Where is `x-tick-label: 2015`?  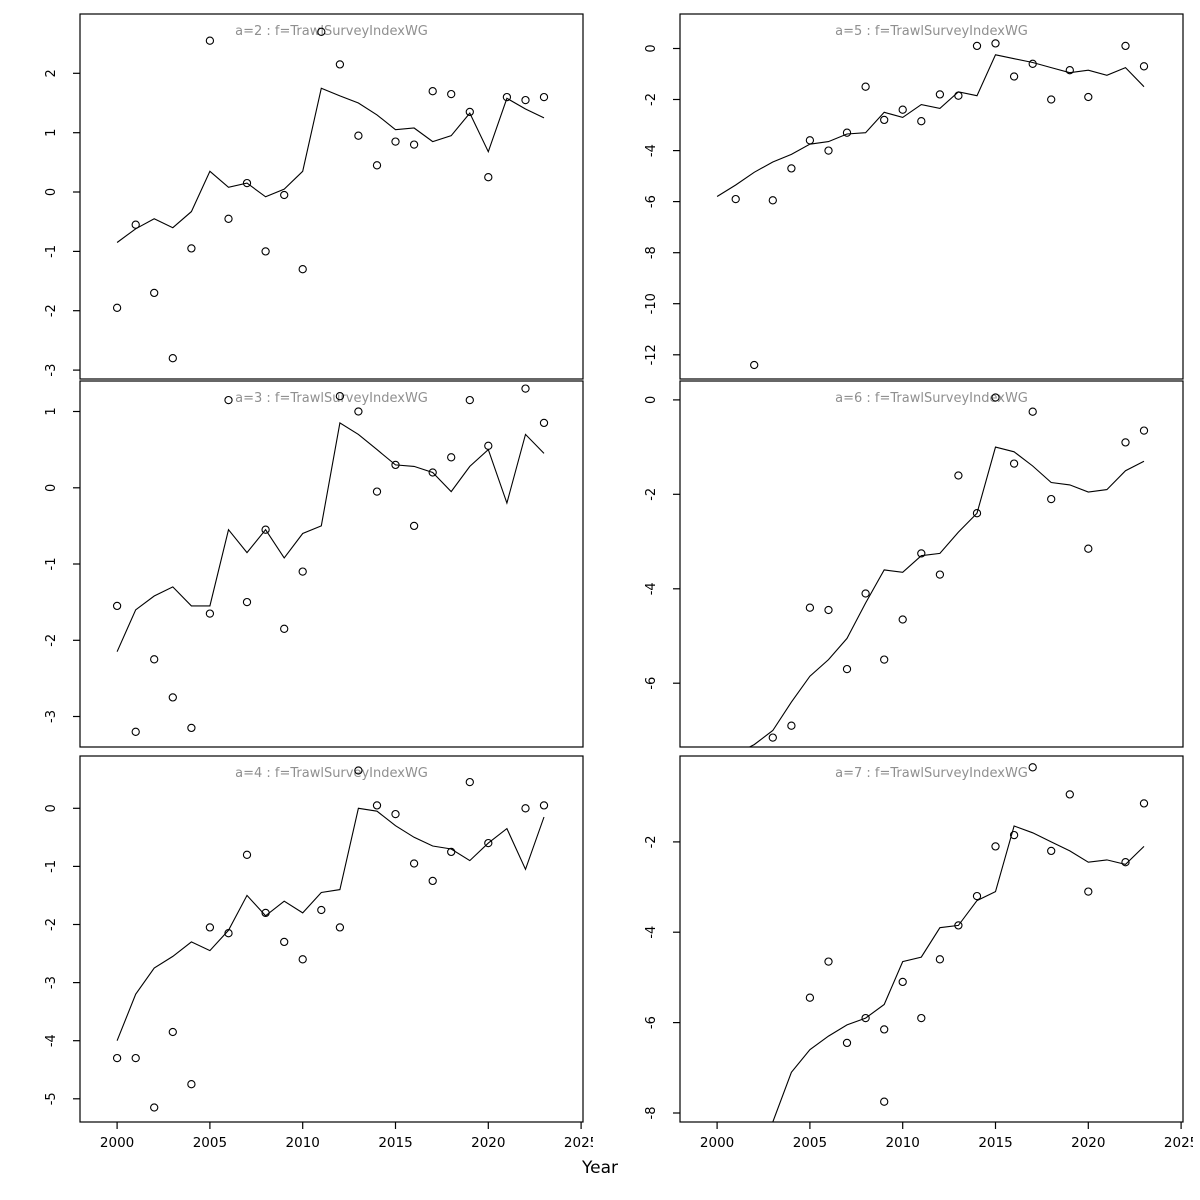 x-tick-label: 2015 is located at coordinates (395, 1143).